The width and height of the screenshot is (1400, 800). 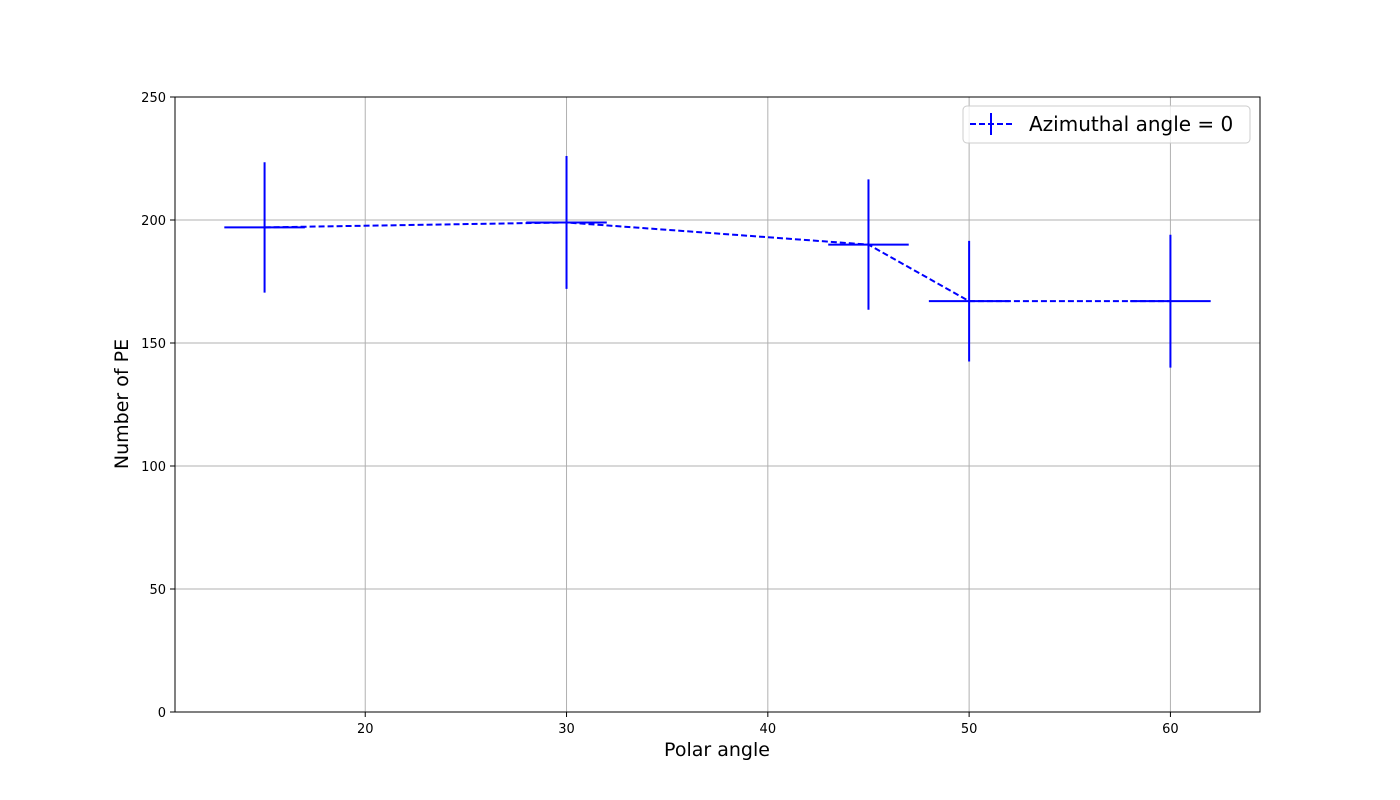 What do you see at coordinates (153, 221) in the screenshot?
I see `y-tick-label: 200` at bounding box center [153, 221].